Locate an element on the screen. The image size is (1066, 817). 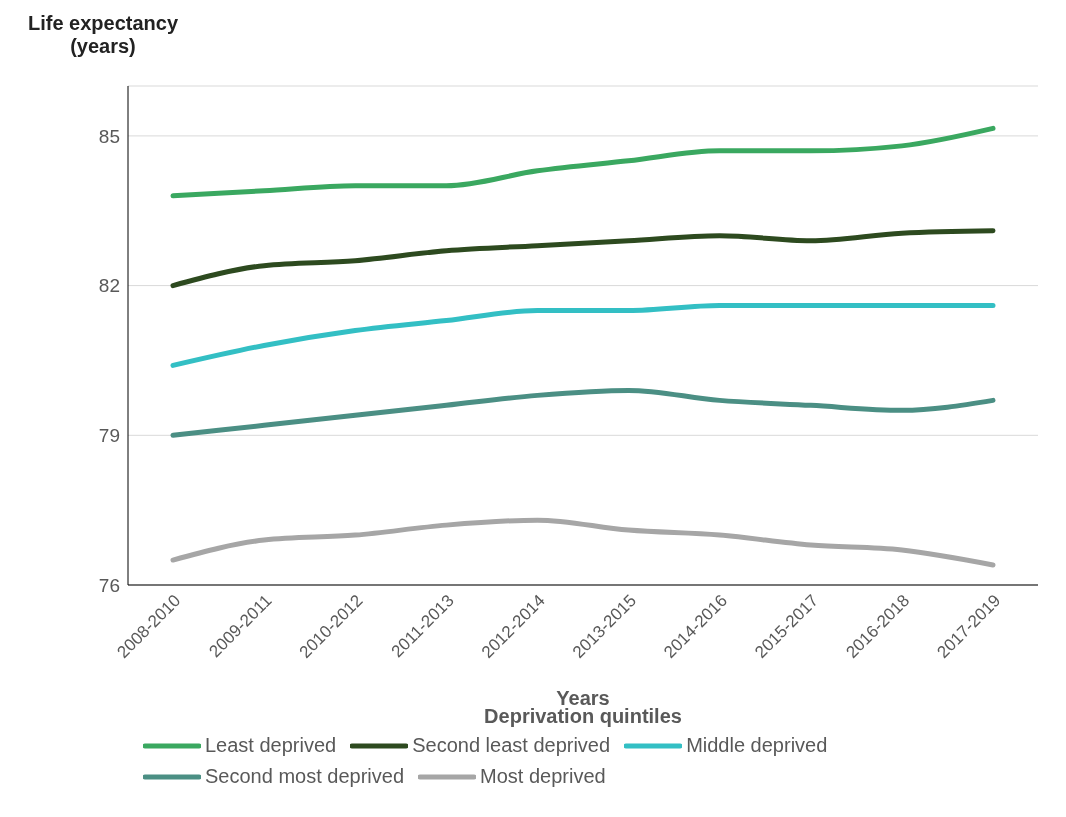
y-tick-label: 79 is located at coordinates (109, 436).